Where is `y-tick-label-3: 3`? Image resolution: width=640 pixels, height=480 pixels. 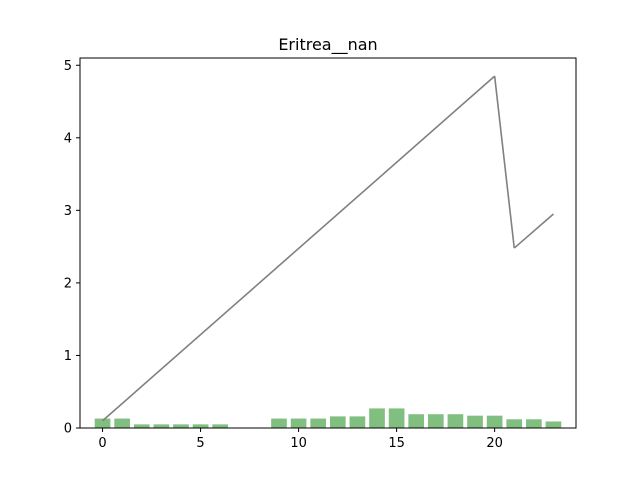
y-tick-label-3: 3 is located at coordinates (68, 211).